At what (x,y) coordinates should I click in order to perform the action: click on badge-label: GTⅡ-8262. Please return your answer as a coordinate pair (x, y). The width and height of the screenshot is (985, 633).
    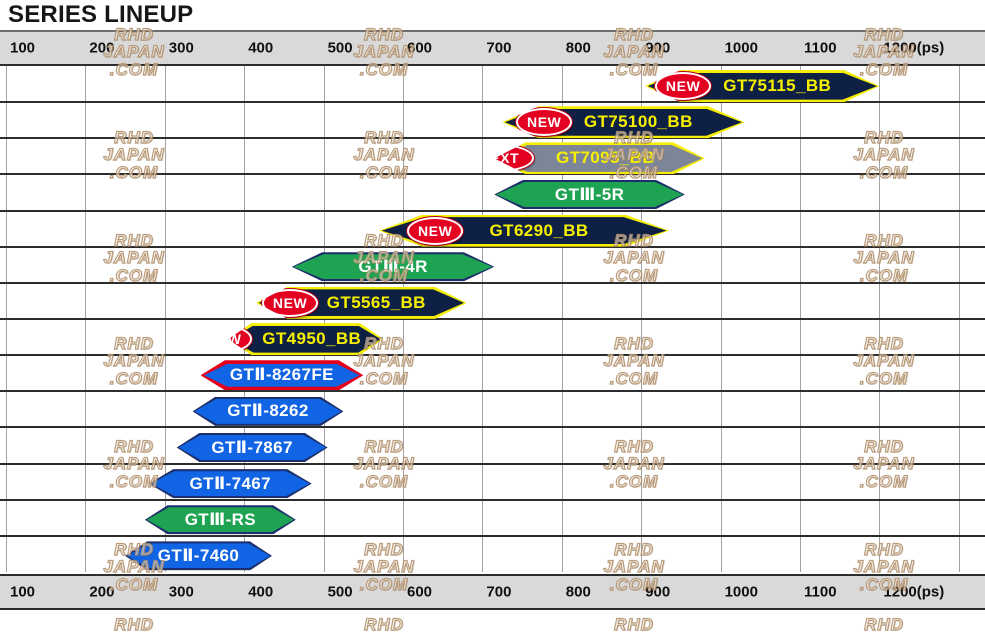
    Looking at the image, I should click on (268, 411).